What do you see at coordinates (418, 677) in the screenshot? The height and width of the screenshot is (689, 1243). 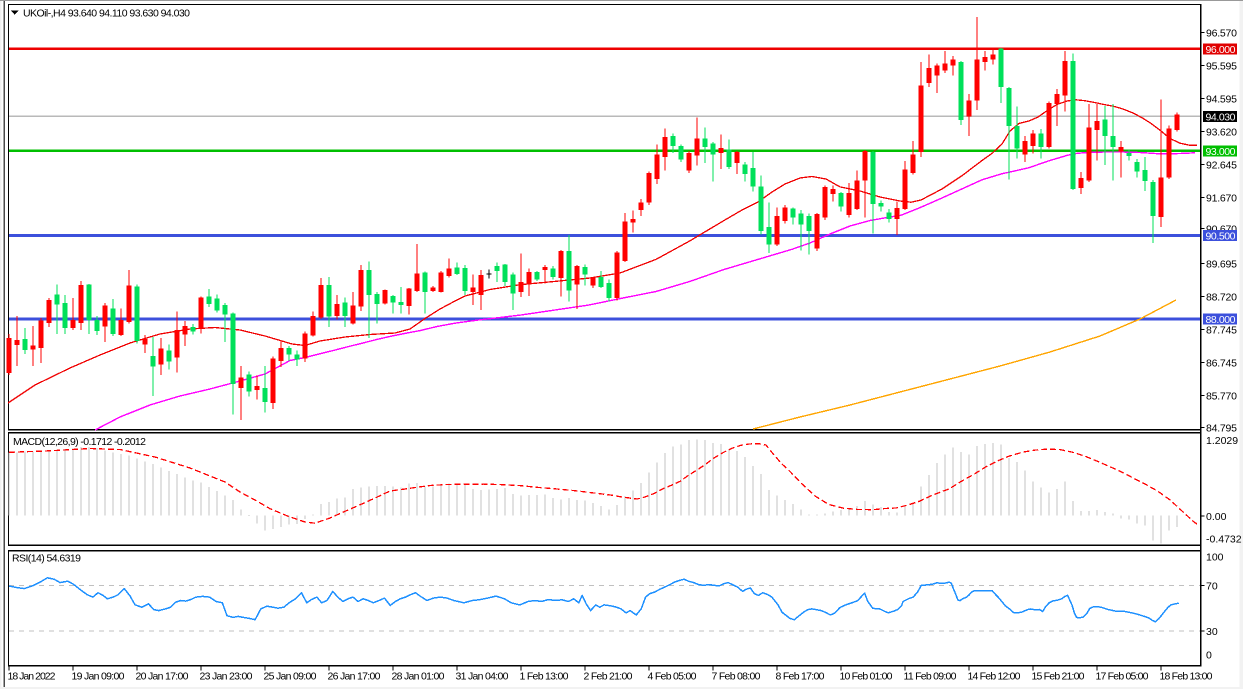 I see `svg-text: 28 Jan 01:00` at bounding box center [418, 677].